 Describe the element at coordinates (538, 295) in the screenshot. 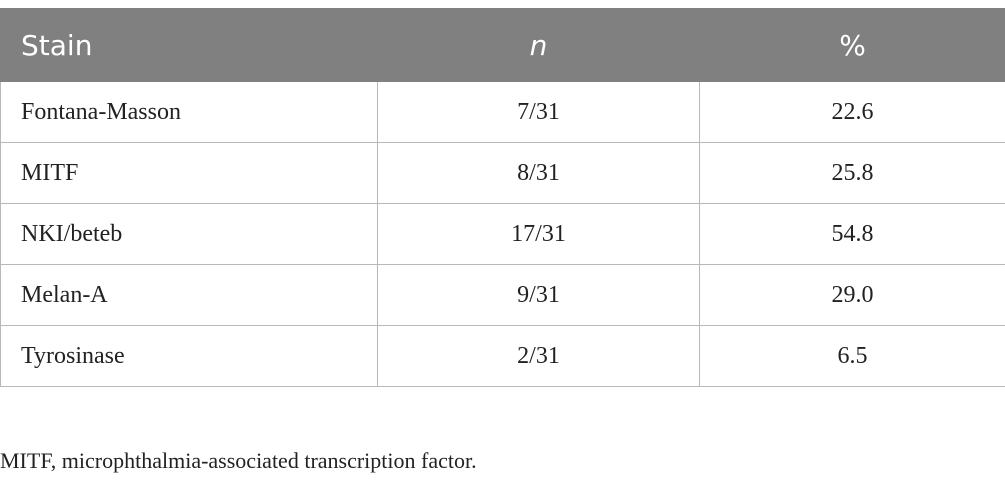

I see `table-cell: 9/31` at that location.